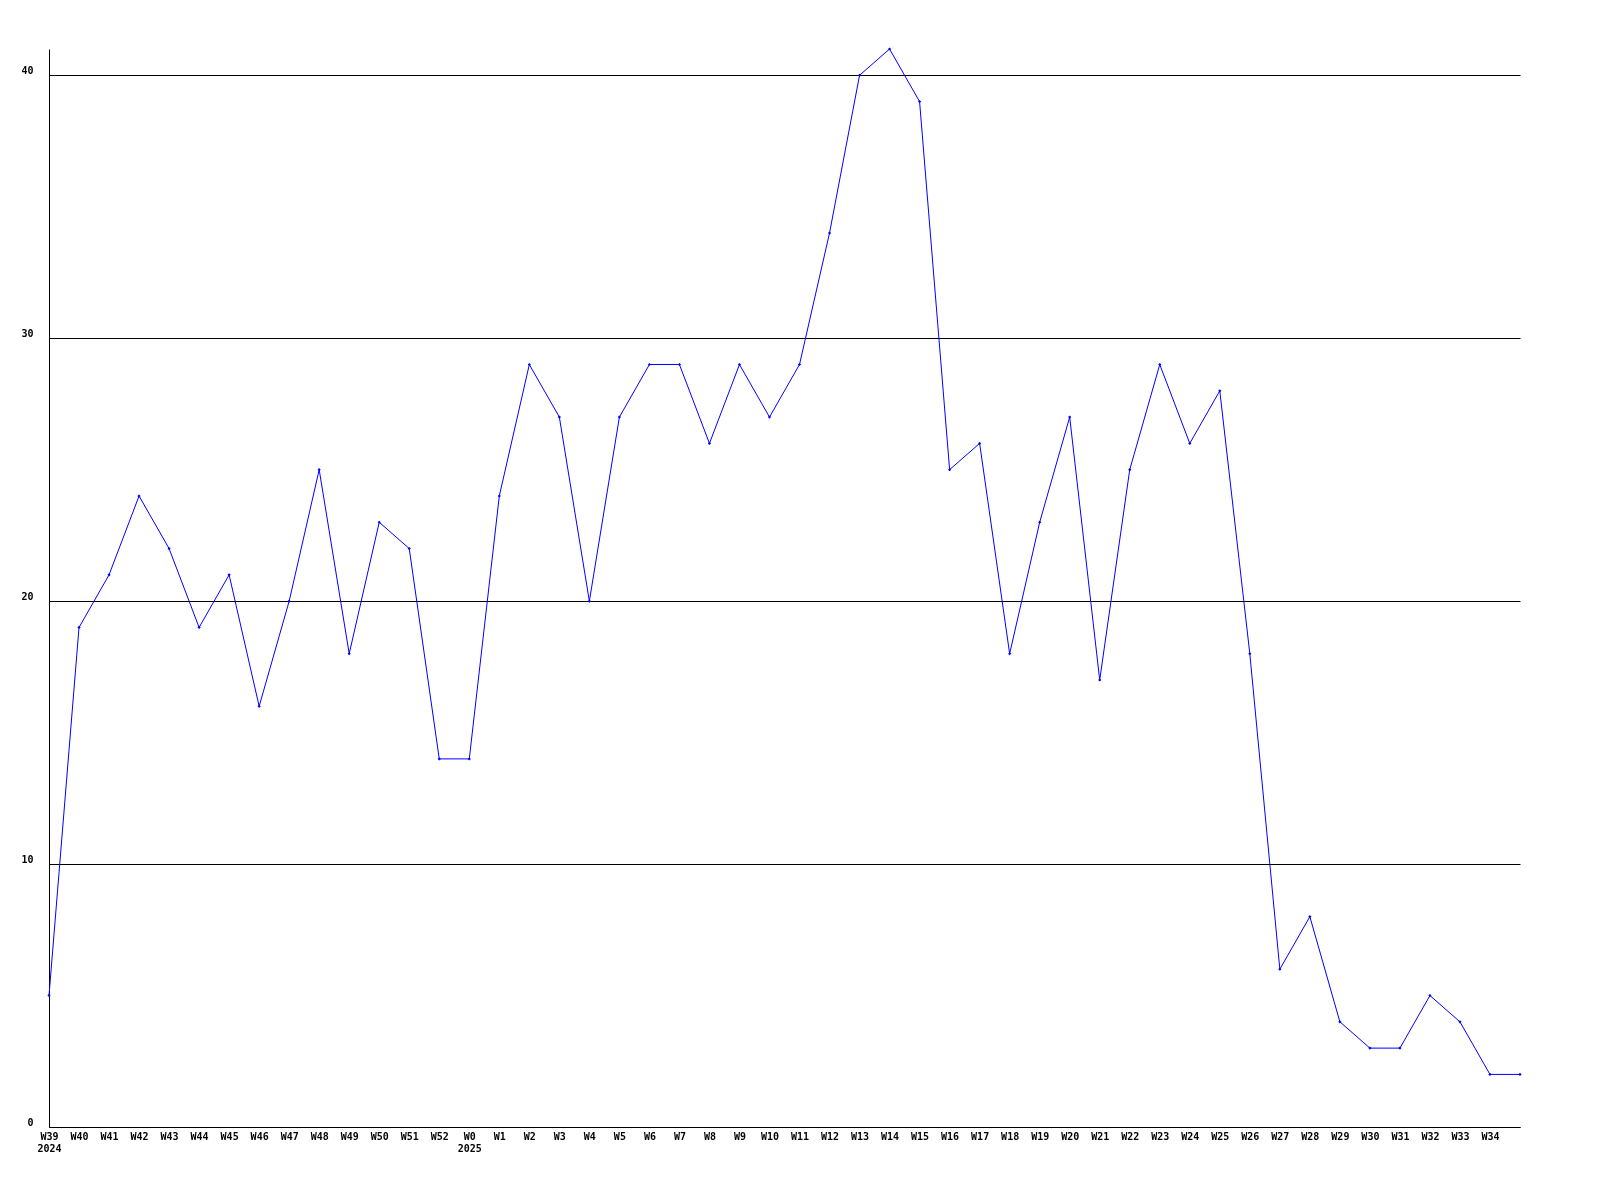 Image resolution: width=1600 pixels, height=1200 pixels. What do you see at coordinates (1220, 1136) in the screenshot?
I see `x-tick-label: W25` at bounding box center [1220, 1136].